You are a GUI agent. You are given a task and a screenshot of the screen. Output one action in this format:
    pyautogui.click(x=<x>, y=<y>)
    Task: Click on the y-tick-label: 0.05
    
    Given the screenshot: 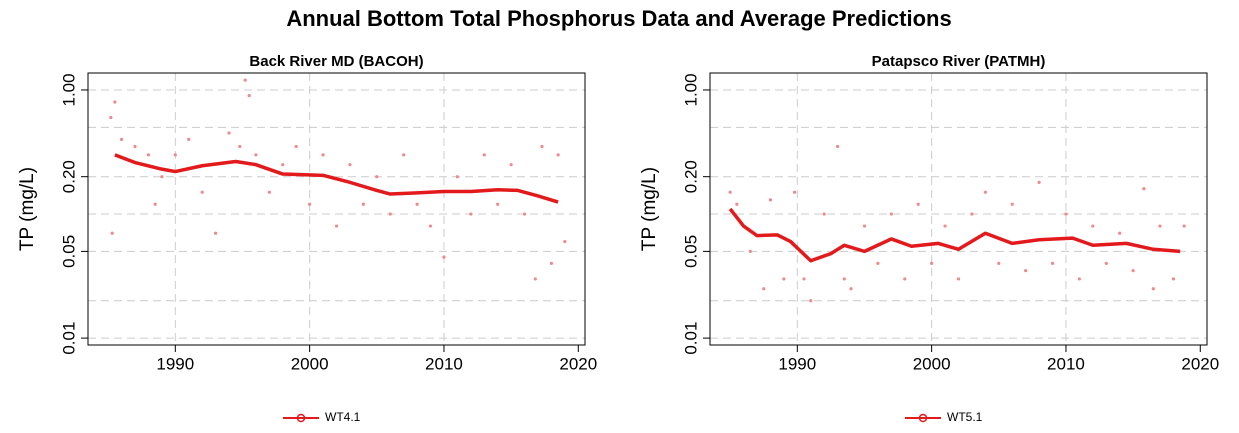 What is the action you would take?
    pyautogui.click(x=690, y=251)
    